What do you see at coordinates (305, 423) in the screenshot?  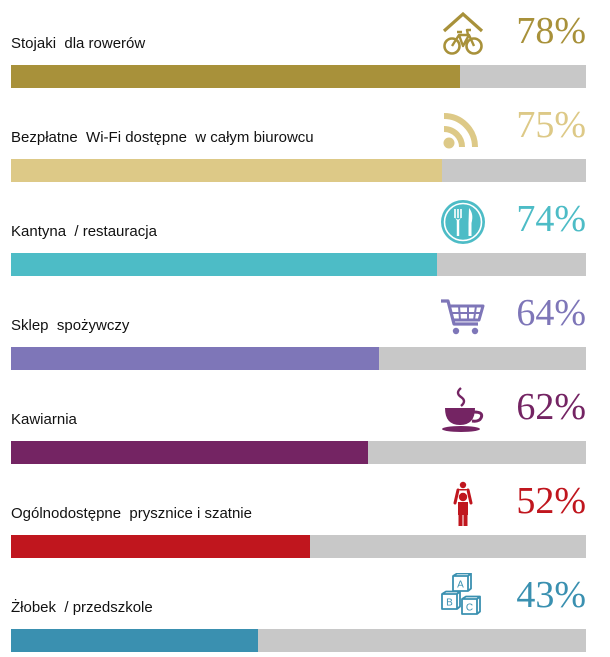 I see `chart-row: Kawiarnia 62%` at bounding box center [305, 423].